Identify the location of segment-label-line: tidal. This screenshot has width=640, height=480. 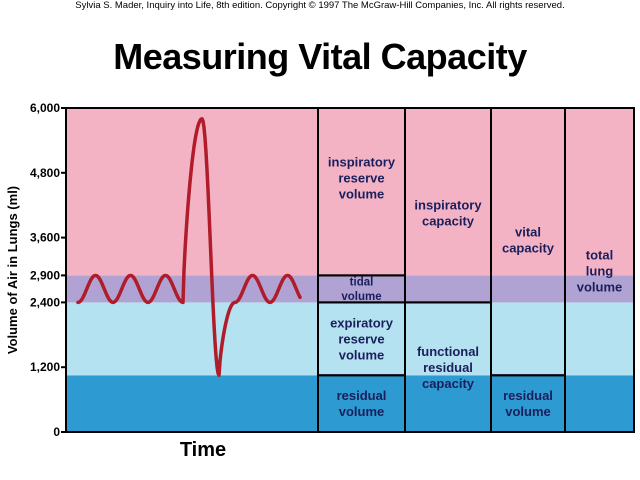
(362, 283).